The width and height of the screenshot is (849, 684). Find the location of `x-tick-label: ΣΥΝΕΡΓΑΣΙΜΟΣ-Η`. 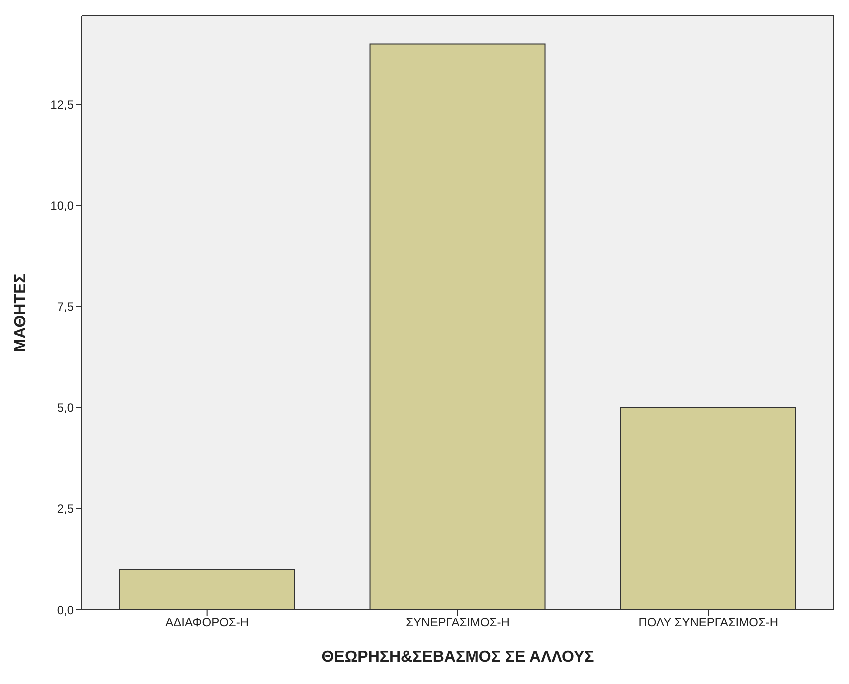

x-tick-label: ΣΥΝΕΡΓΑΣΙΜΟΣ-Η is located at coordinates (458, 623).